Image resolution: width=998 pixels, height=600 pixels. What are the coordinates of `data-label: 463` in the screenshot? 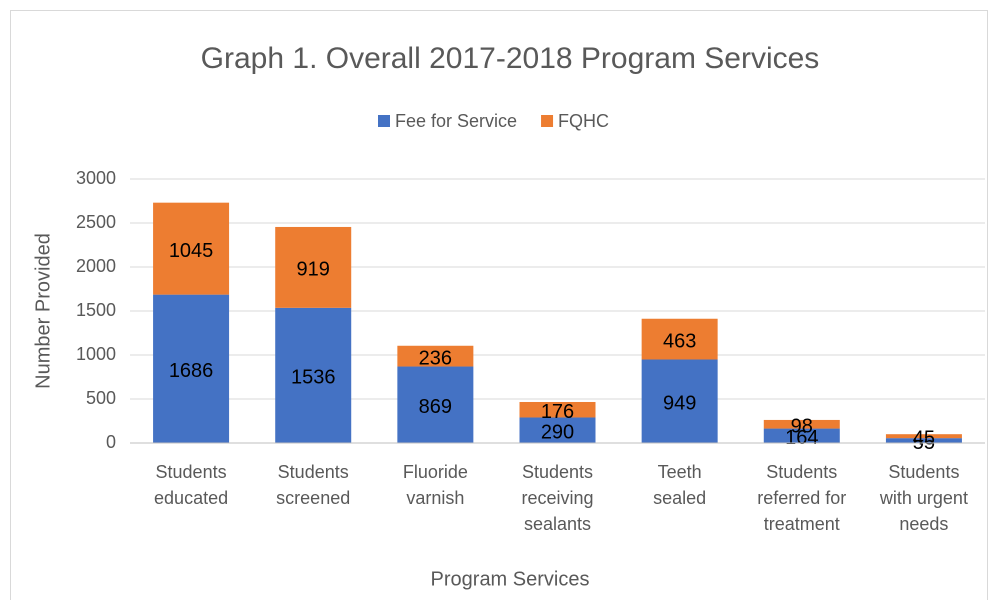 It's located at (679, 341).